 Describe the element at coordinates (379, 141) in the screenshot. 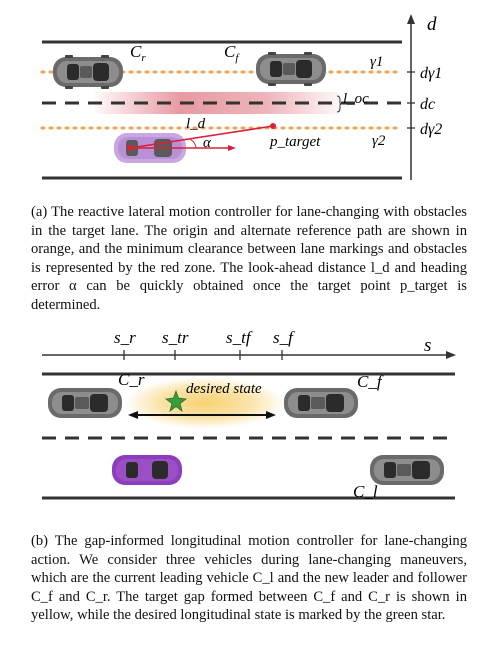

I see `label-gamma2: γ2` at that location.